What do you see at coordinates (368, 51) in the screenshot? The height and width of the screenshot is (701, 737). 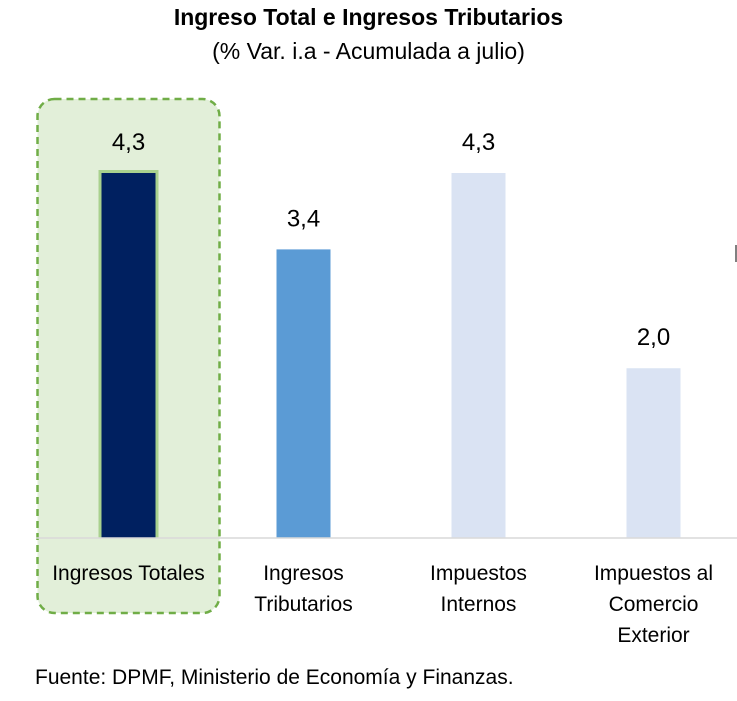 I see `chart-subtitle: (% Var. i.a - Acumulada a julio)` at bounding box center [368, 51].